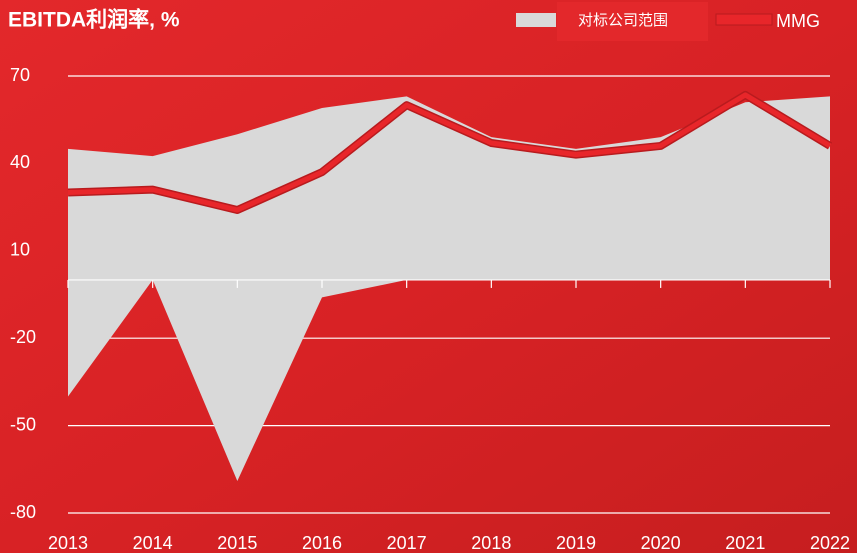 This screenshot has width=857, height=553. I want to click on legend-label: 对标公司范围, so click(623, 20).